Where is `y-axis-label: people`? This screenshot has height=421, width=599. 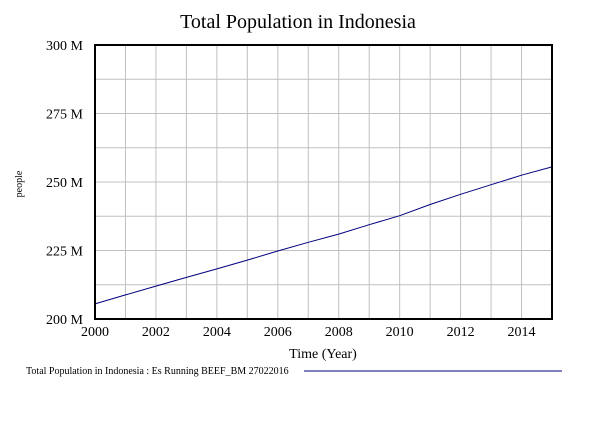
y-axis-label: people is located at coordinates (19, 183).